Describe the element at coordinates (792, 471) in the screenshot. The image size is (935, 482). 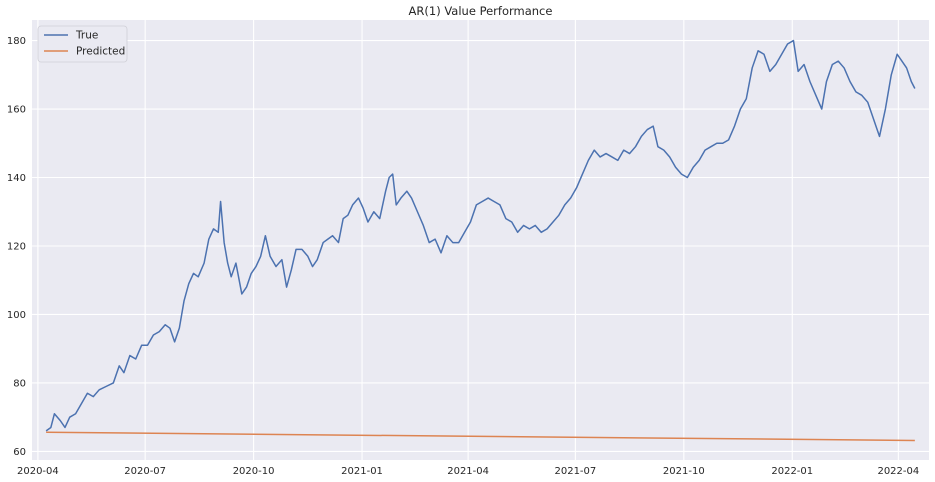
I see `x-tick-label: 2022-01` at that location.